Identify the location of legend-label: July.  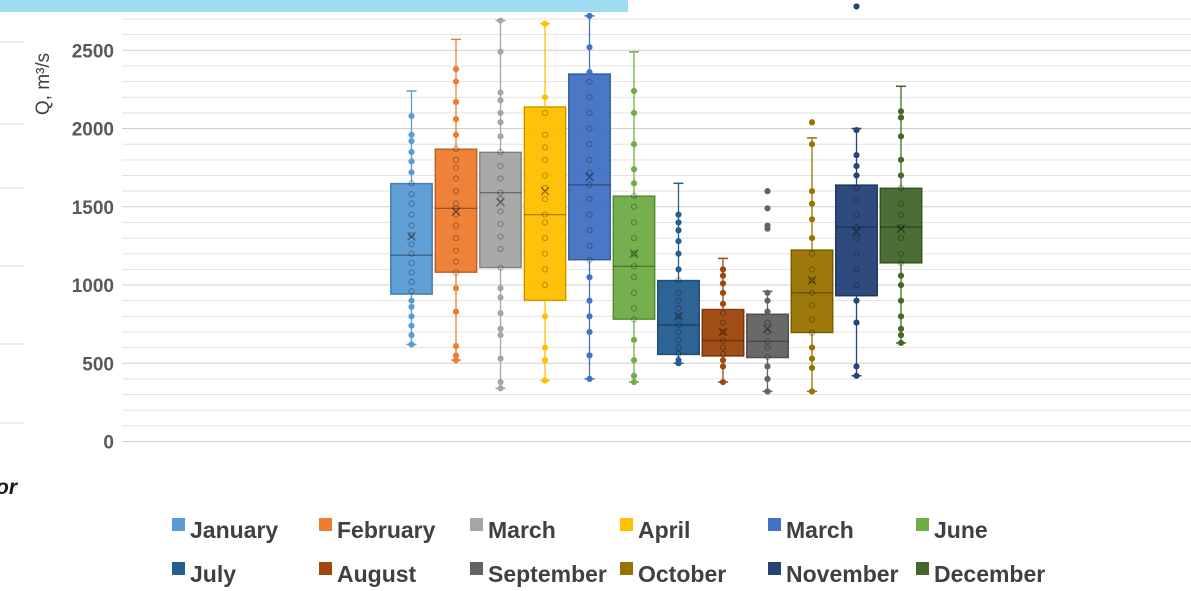
(213, 574).